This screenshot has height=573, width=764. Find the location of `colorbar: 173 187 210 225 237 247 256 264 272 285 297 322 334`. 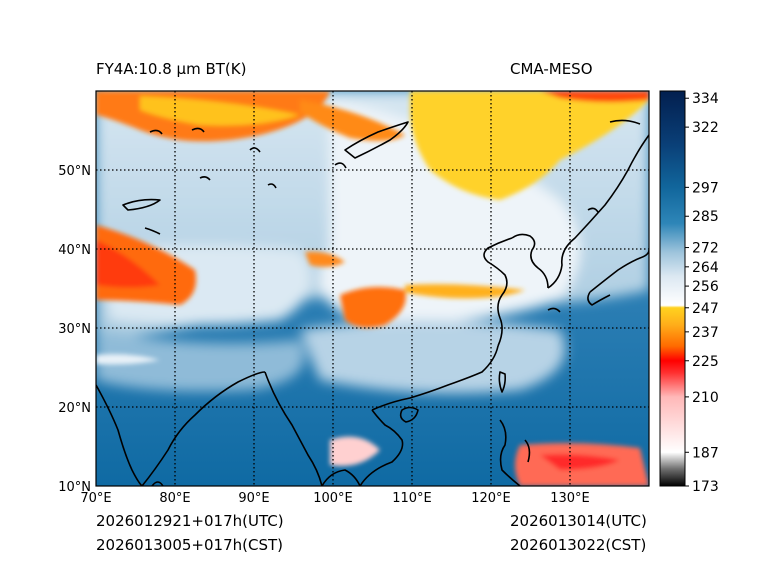

colorbar: 173 187 210 225 237 247 256 264 272 285 297 322 334 is located at coordinates (689, 292).